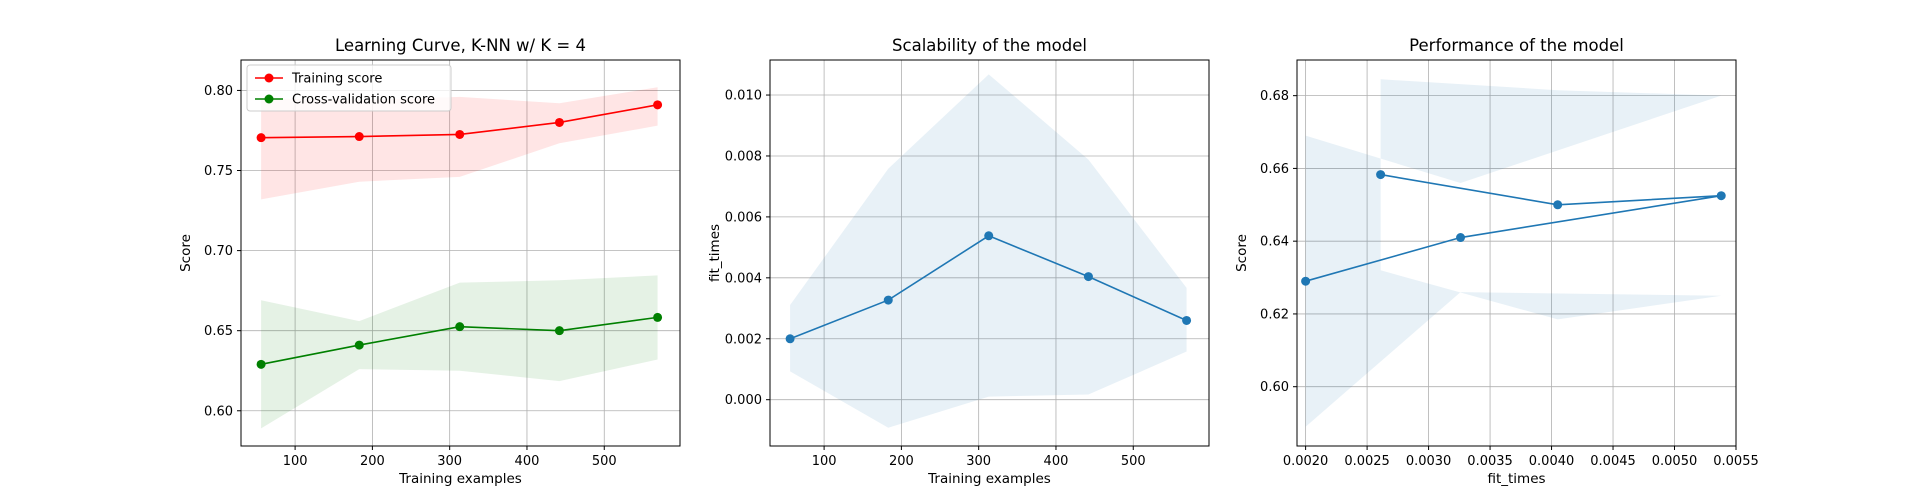  Describe the element at coordinates (743, 217) in the screenshot. I see `y-tick-label: 0.006` at that location.